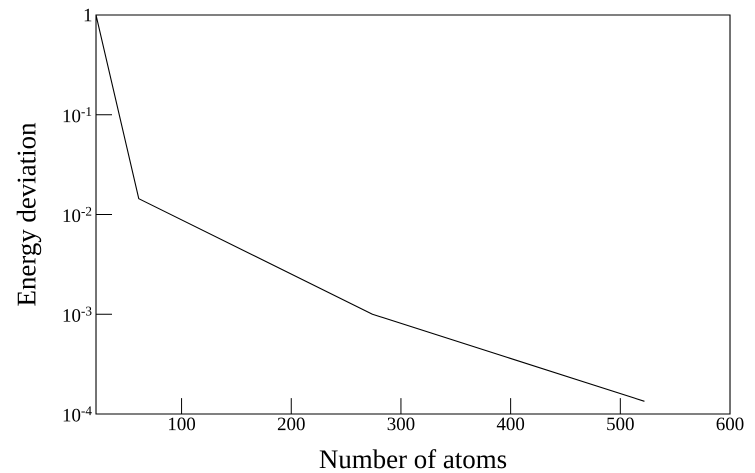 The width and height of the screenshot is (755, 473). What do you see at coordinates (401, 424) in the screenshot?
I see `x-tick-label: 300` at bounding box center [401, 424].